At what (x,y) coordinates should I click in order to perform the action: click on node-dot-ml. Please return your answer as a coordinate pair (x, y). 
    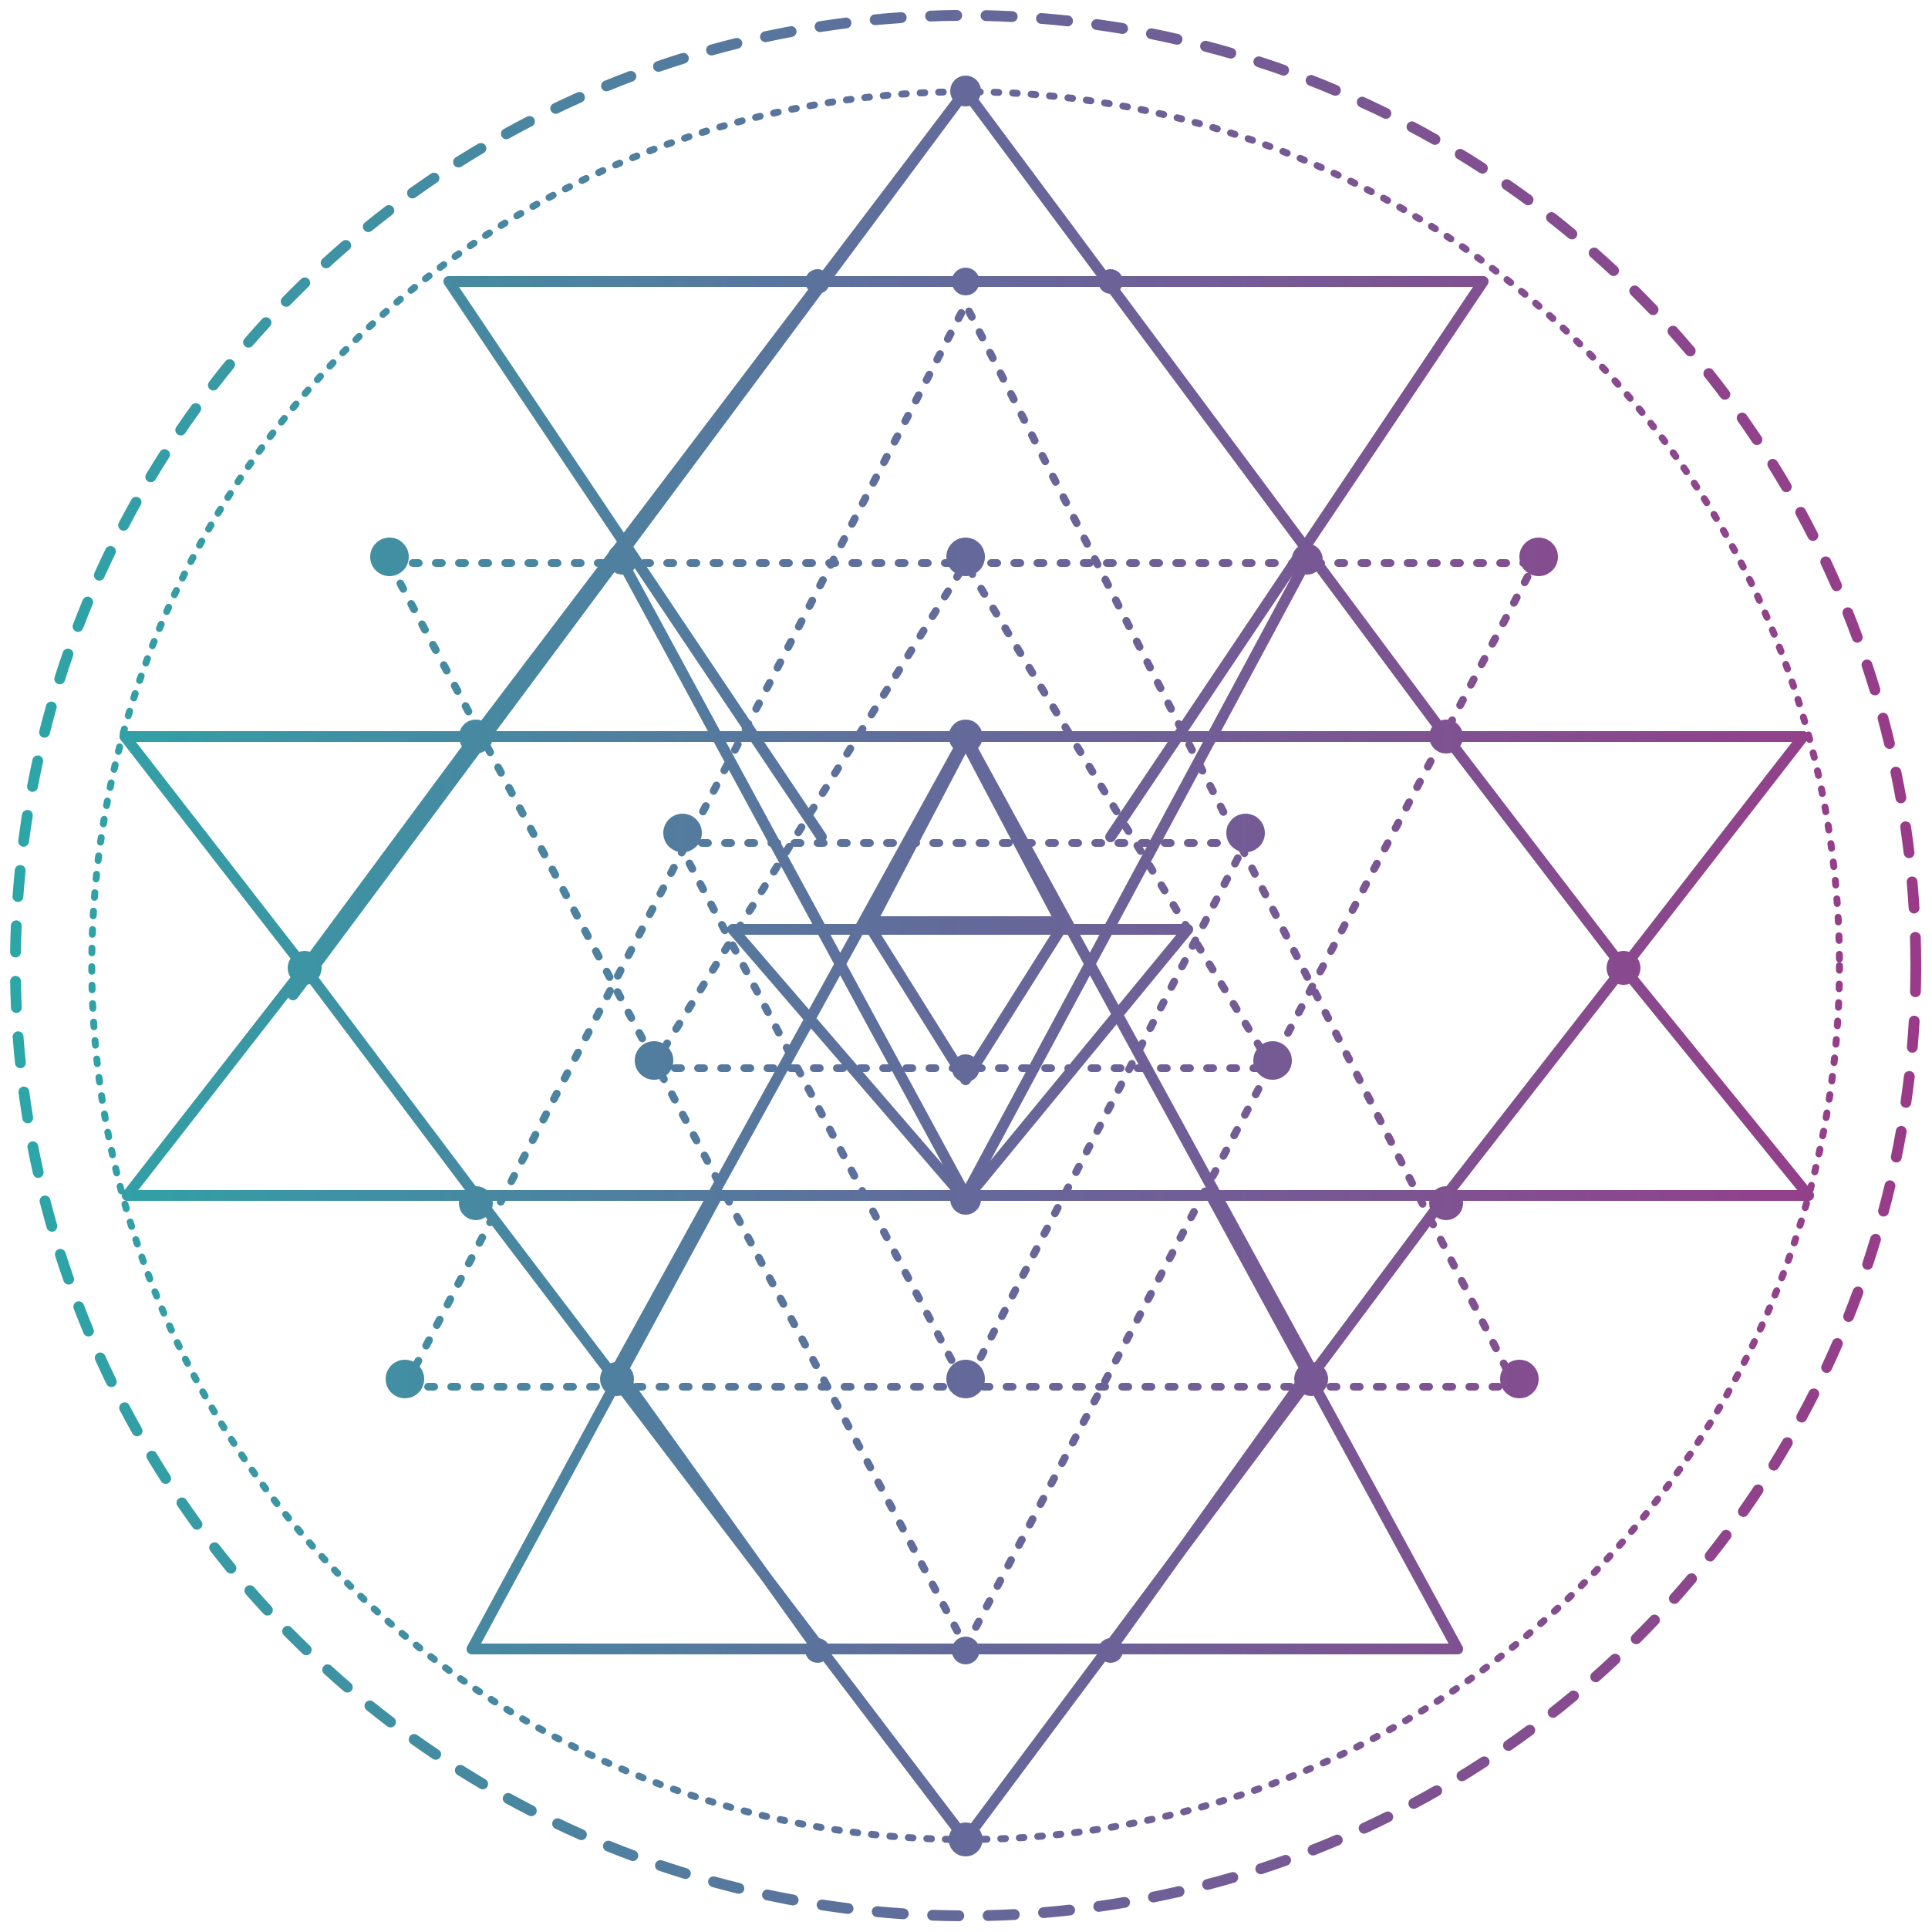
    Looking at the image, I should click on (682, 833).